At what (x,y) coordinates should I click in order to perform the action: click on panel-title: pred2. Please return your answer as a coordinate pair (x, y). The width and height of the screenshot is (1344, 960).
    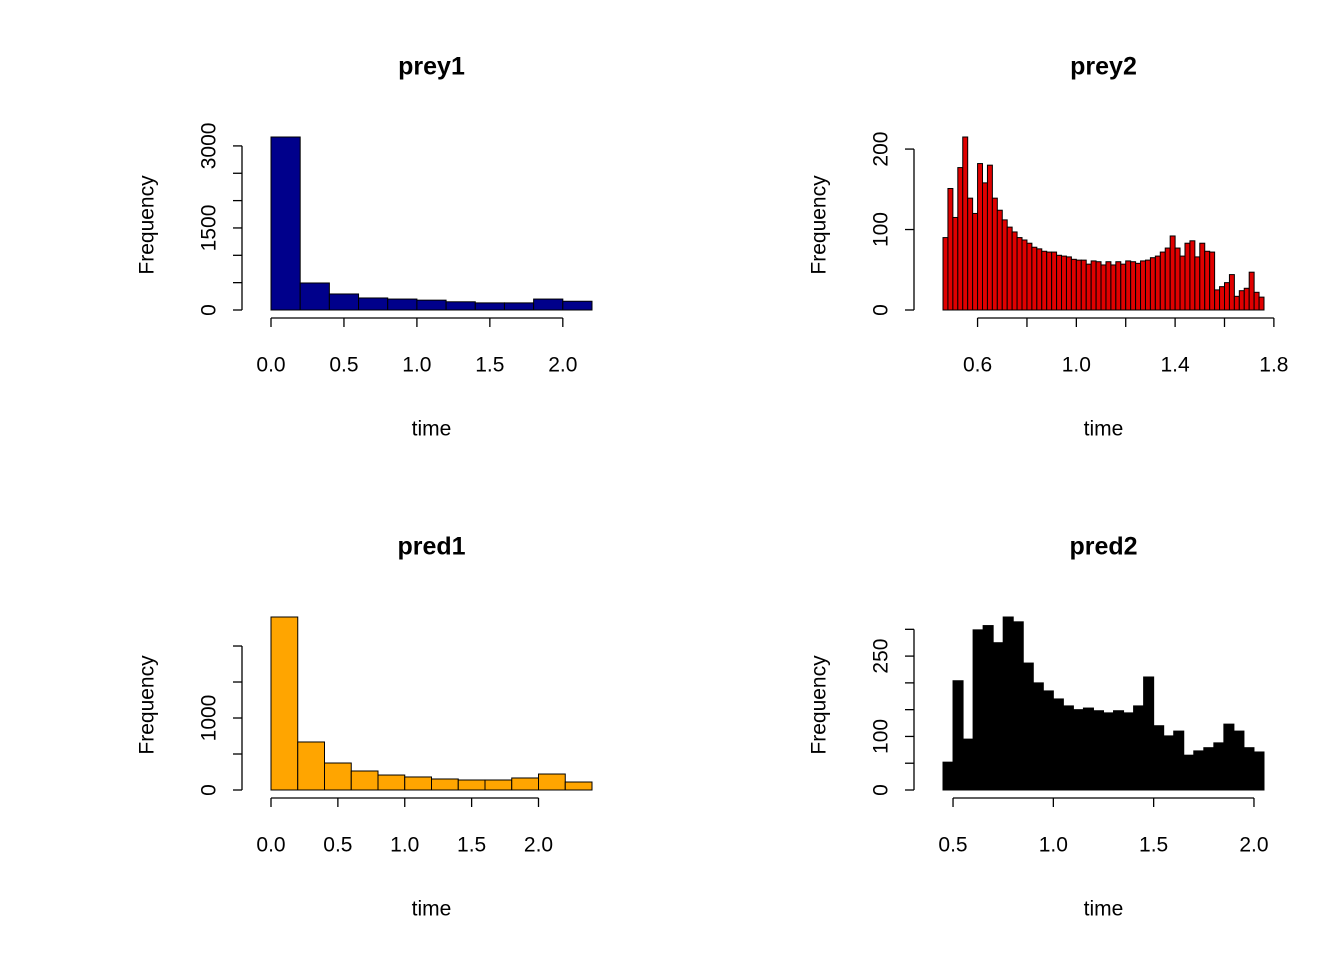
    Looking at the image, I should click on (1103, 547).